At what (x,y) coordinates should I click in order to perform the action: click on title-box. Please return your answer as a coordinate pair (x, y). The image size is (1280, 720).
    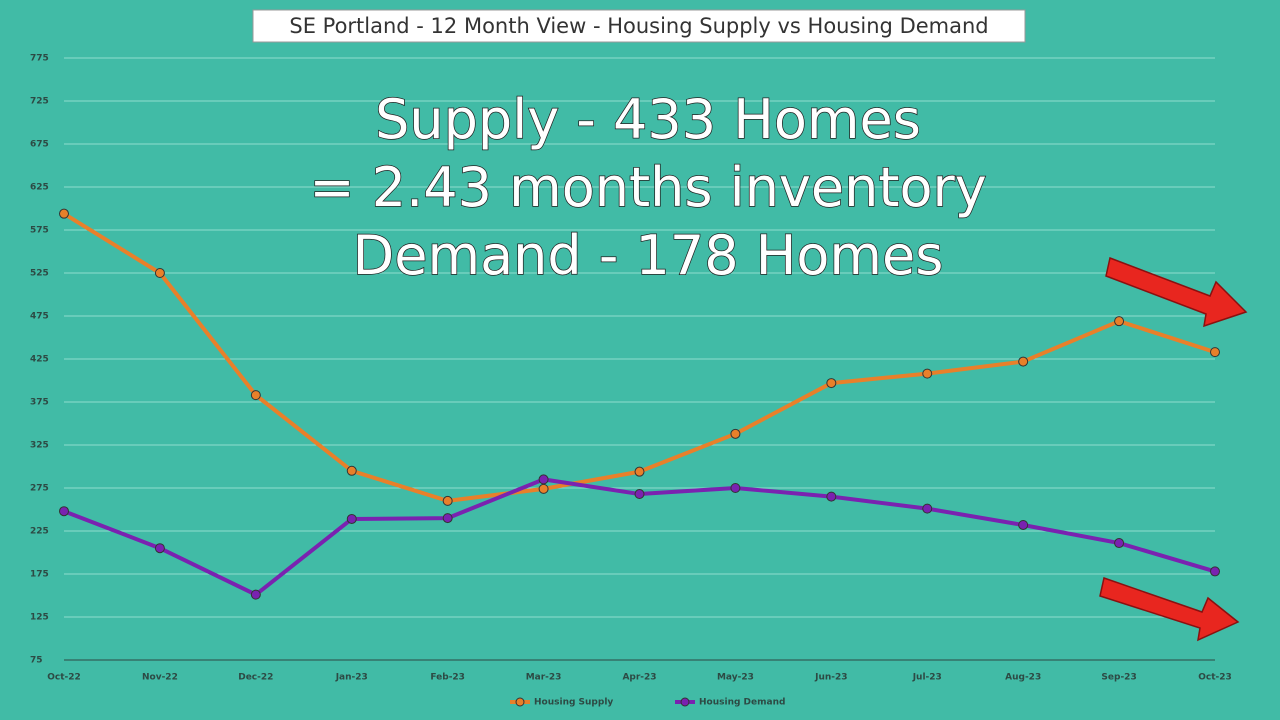
    Looking at the image, I should click on (639, 26).